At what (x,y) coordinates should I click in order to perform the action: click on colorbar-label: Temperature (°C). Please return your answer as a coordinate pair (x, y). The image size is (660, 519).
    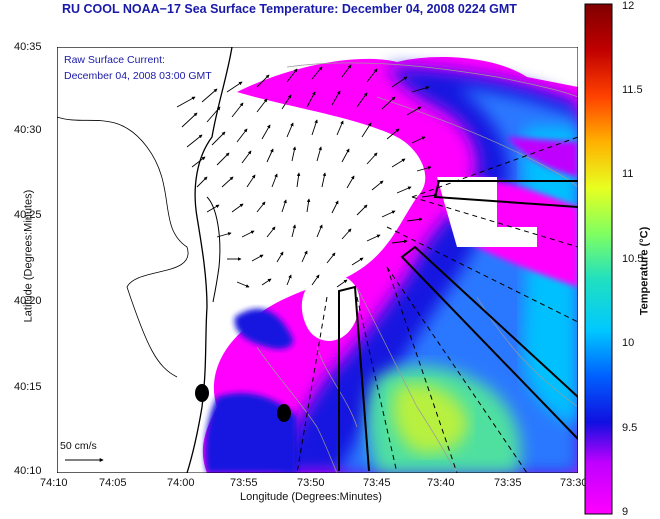
    Looking at the image, I should click on (644, 271).